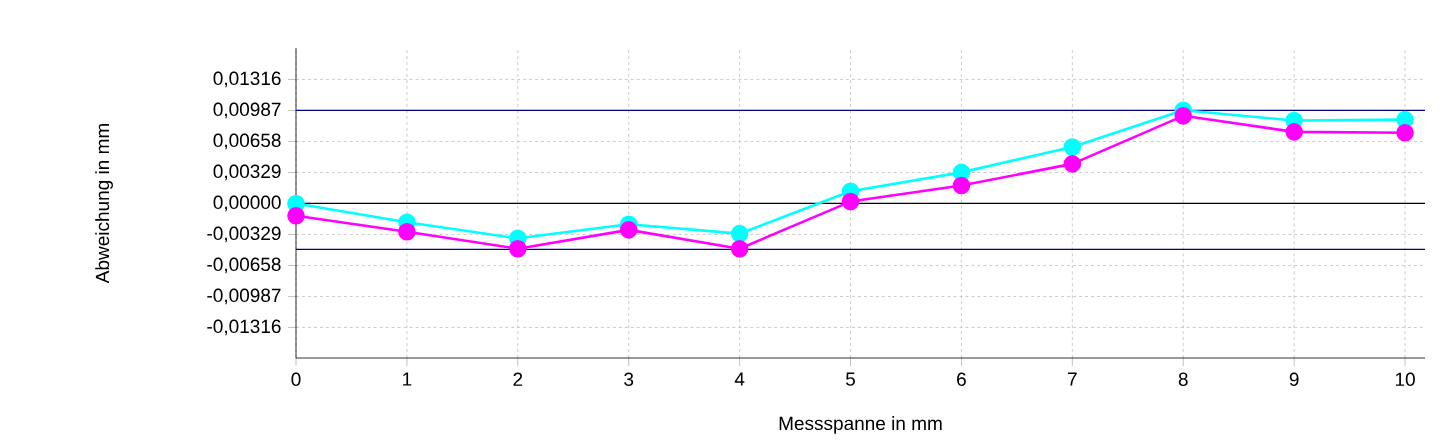 This screenshot has height=444, width=1456. What do you see at coordinates (296, 379) in the screenshot?
I see `x-tick-label: 0` at bounding box center [296, 379].